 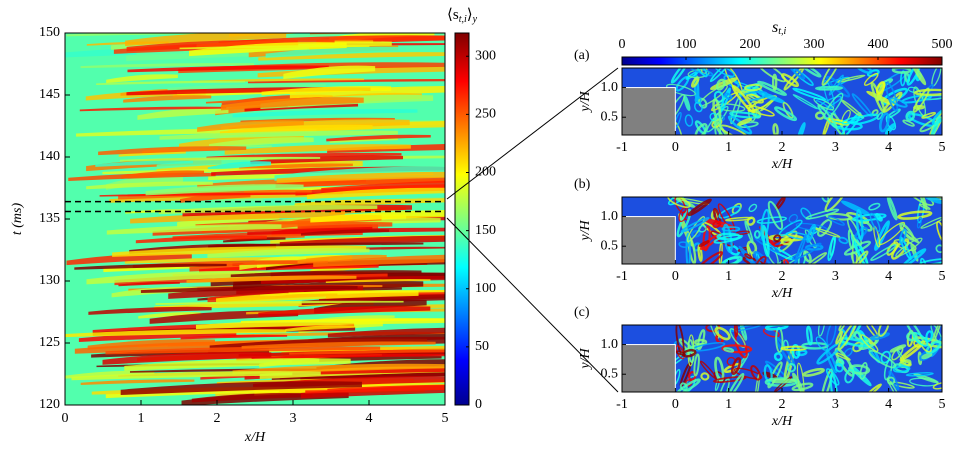 What do you see at coordinates (49, 156) in the screenshot?
I see `y-tick-label: 140` at bounding box center [49, 156].